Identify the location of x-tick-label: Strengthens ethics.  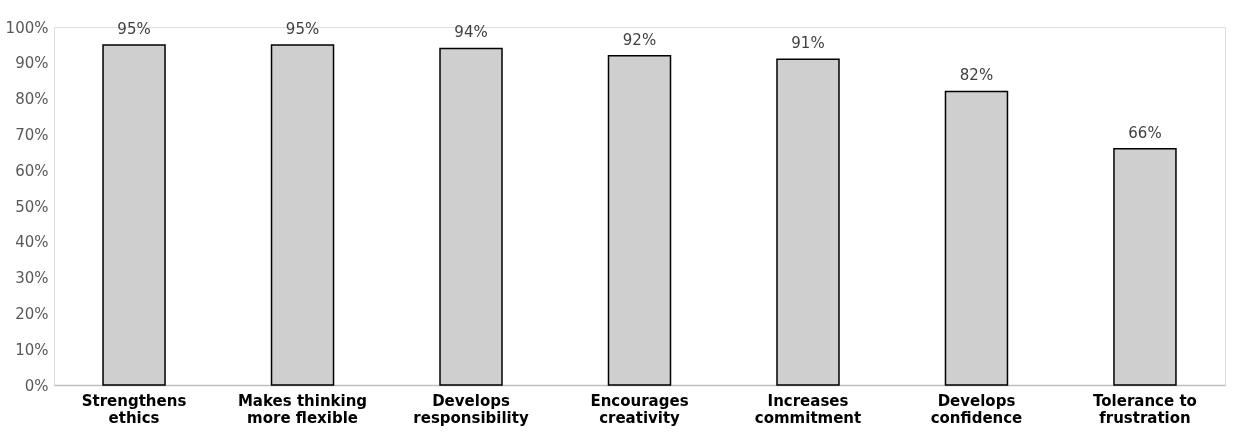
(134, 409).